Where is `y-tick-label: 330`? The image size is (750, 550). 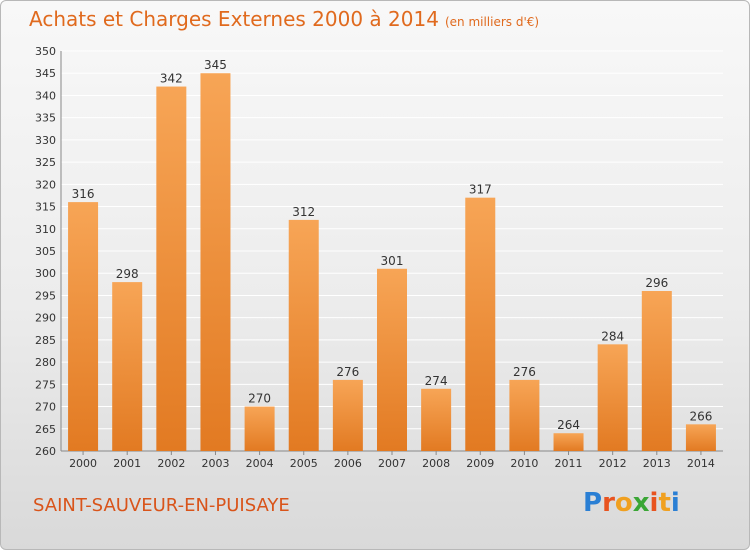 y-tick-label: 330 is located at coordinates (45, 140).